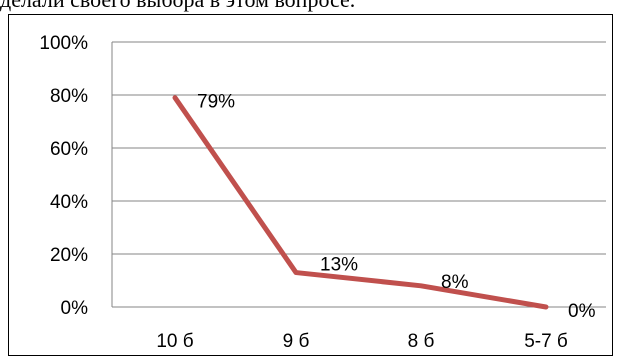  Describe the element at coordinates (296, 341) in the screenshot. I see `x-tick-label: 9 б` at that location.